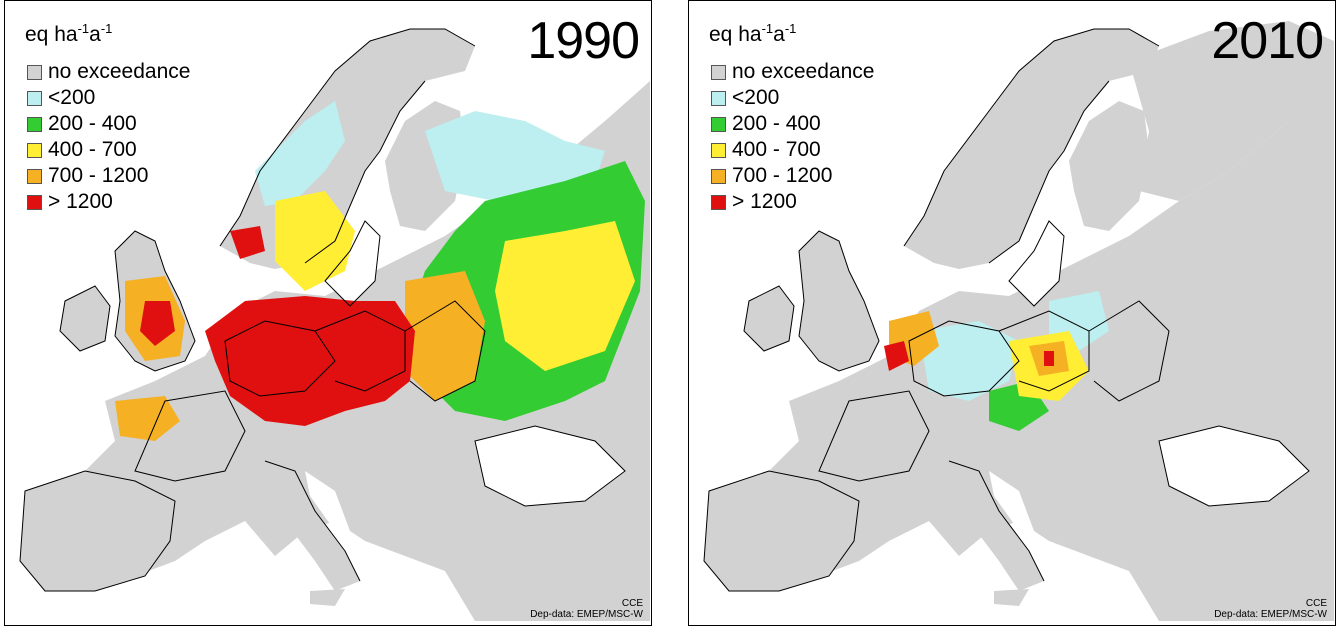  Describe the element at coordinates (1031, 149) in the screenshot. I see `scandinavia` at that location.